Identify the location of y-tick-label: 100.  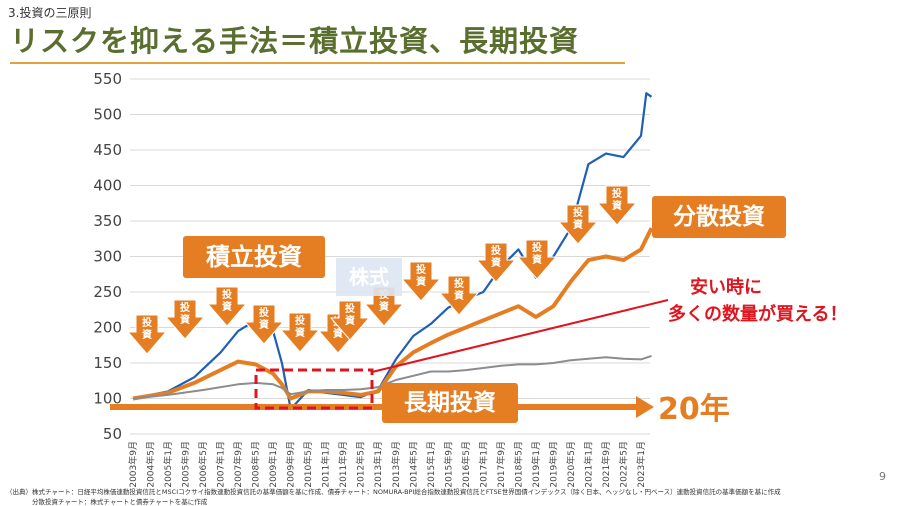
(107, 399).